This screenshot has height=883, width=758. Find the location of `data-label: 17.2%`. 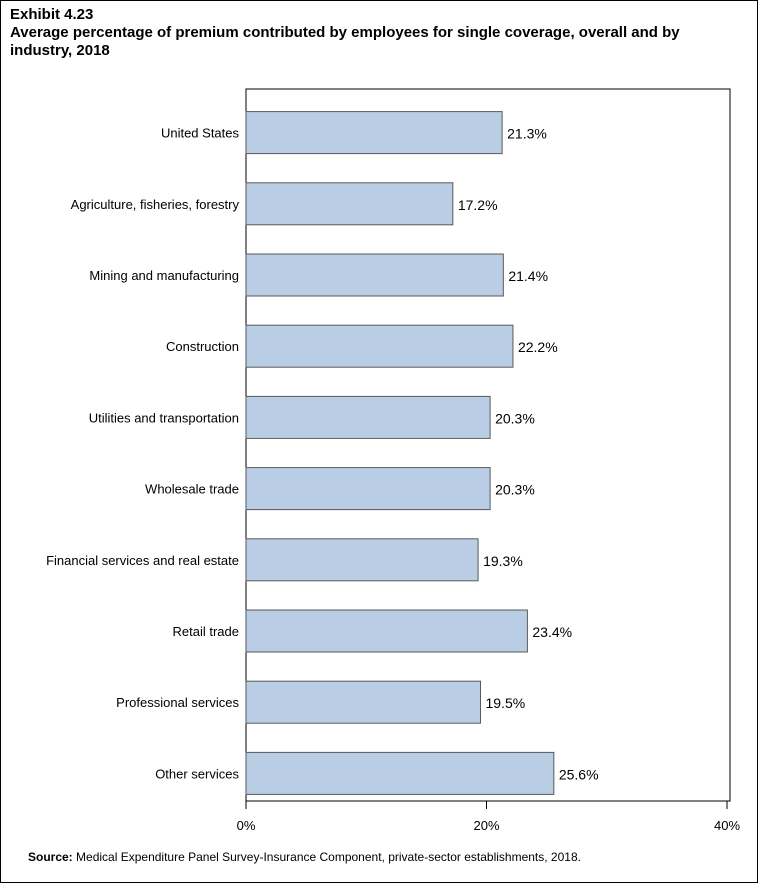

data-label: 17.2% is located at coordinates (478, 205).